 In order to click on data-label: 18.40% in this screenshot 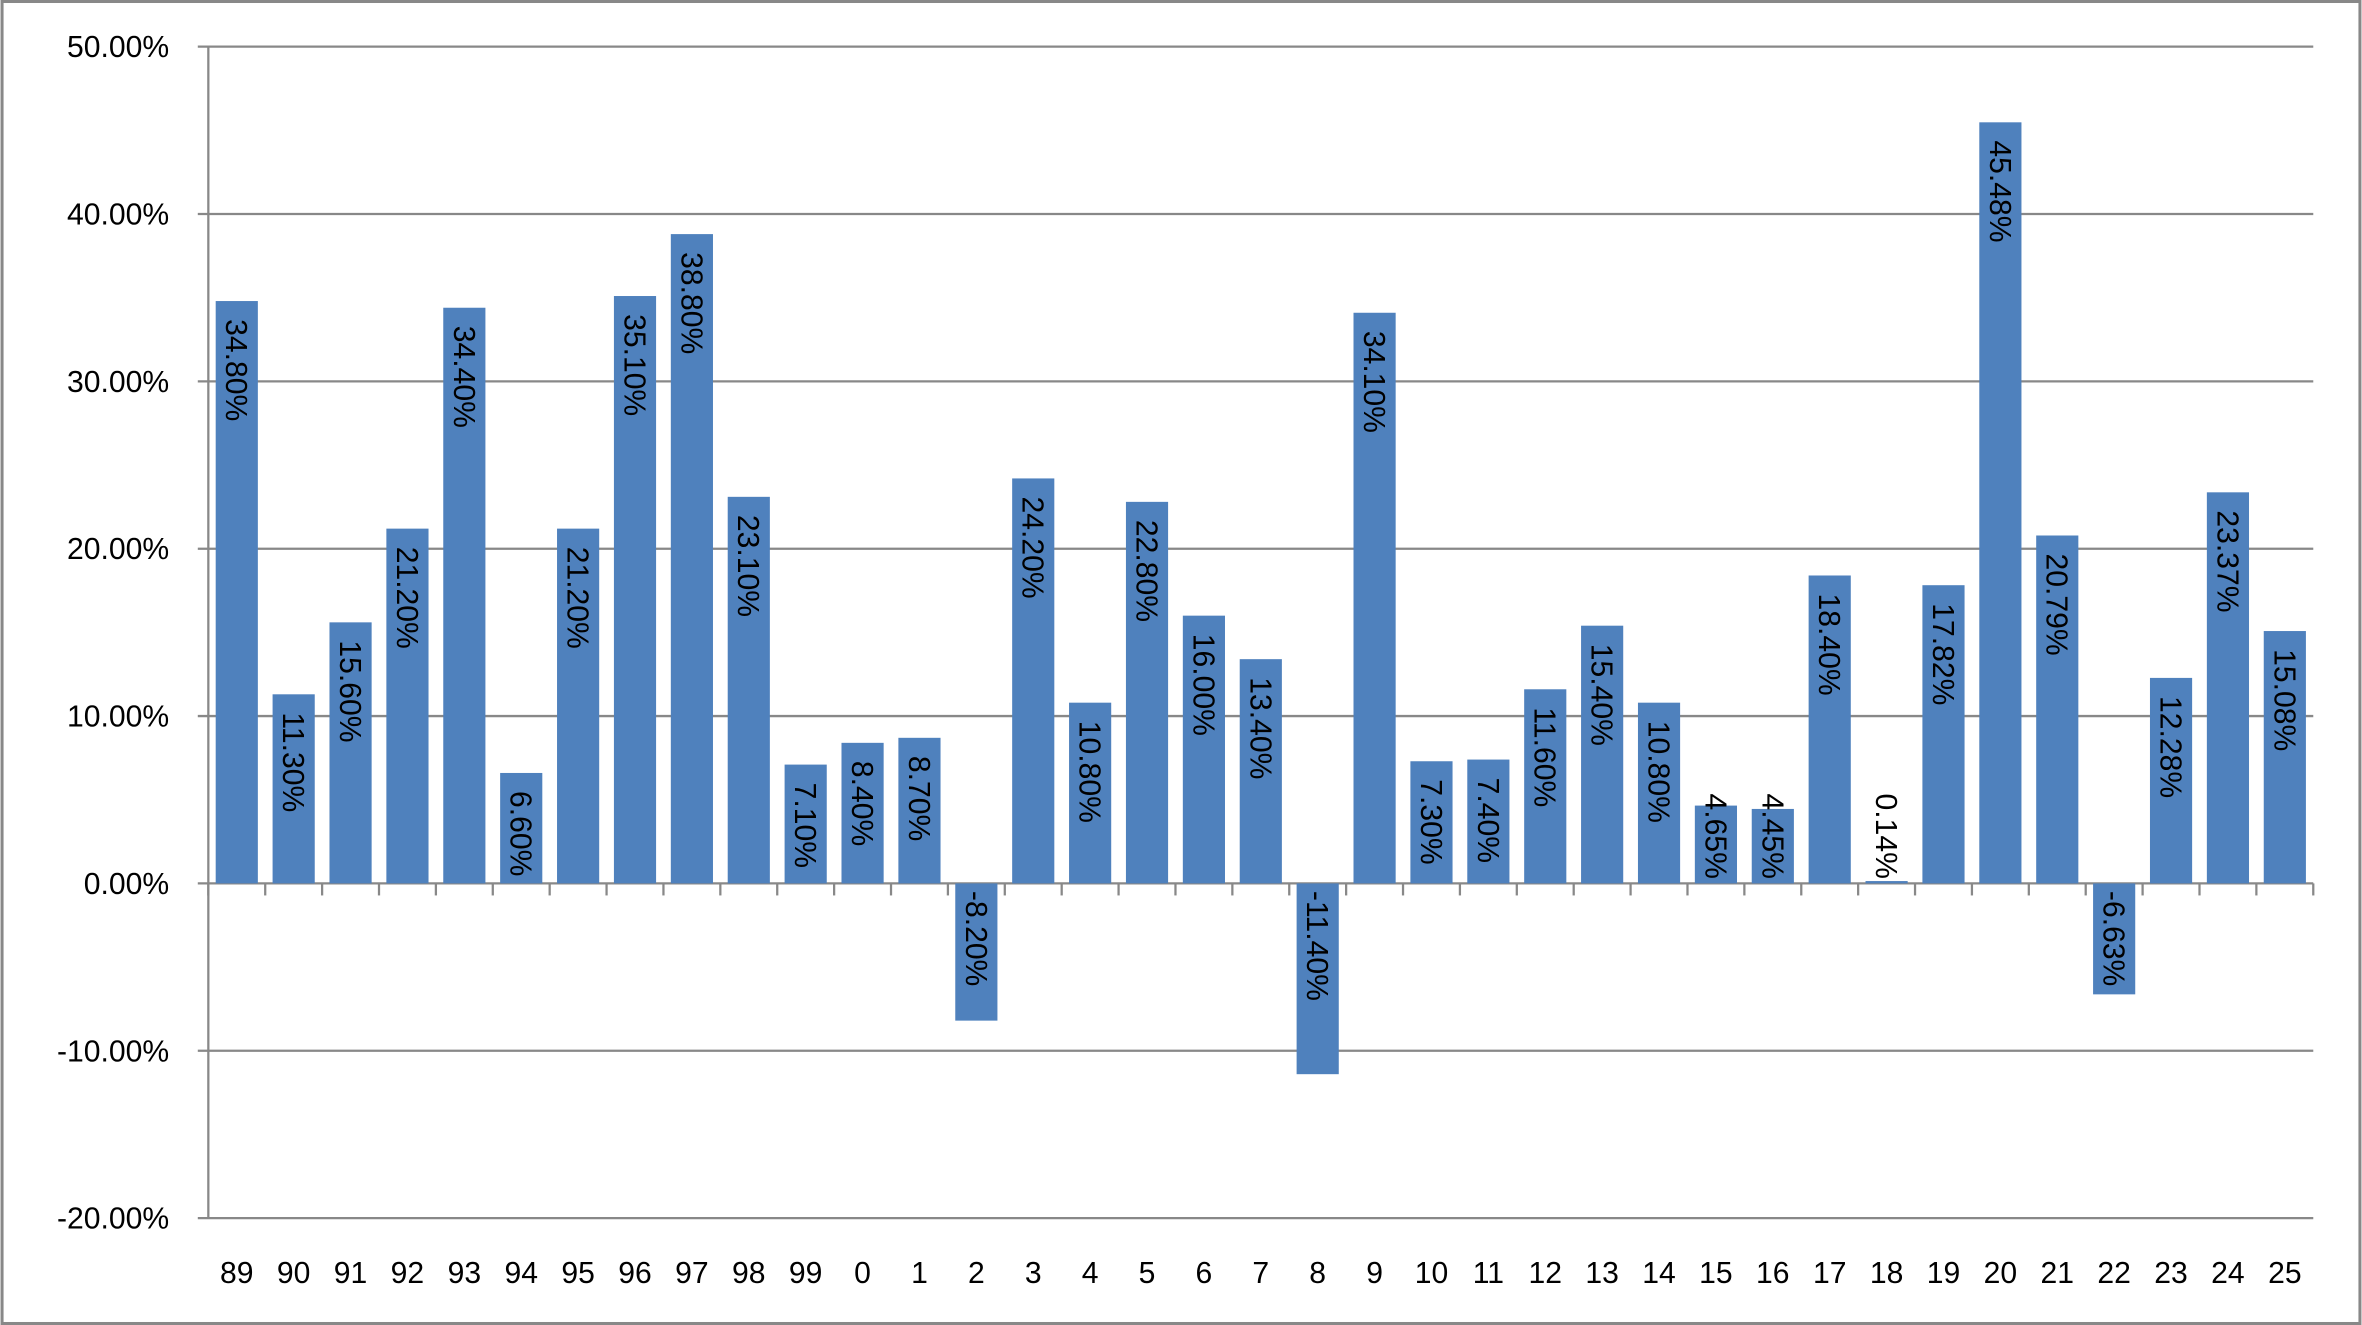, I will do `click(1828, 645)`.